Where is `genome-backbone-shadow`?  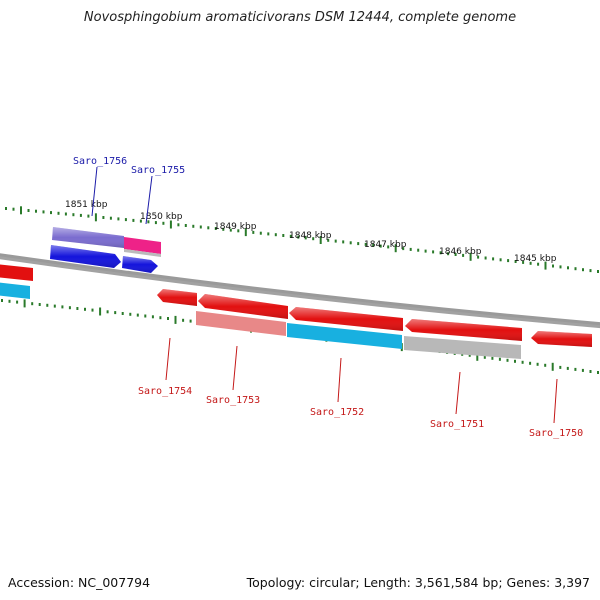
genome-backbone-shadow is located at coordinates (300, 291).